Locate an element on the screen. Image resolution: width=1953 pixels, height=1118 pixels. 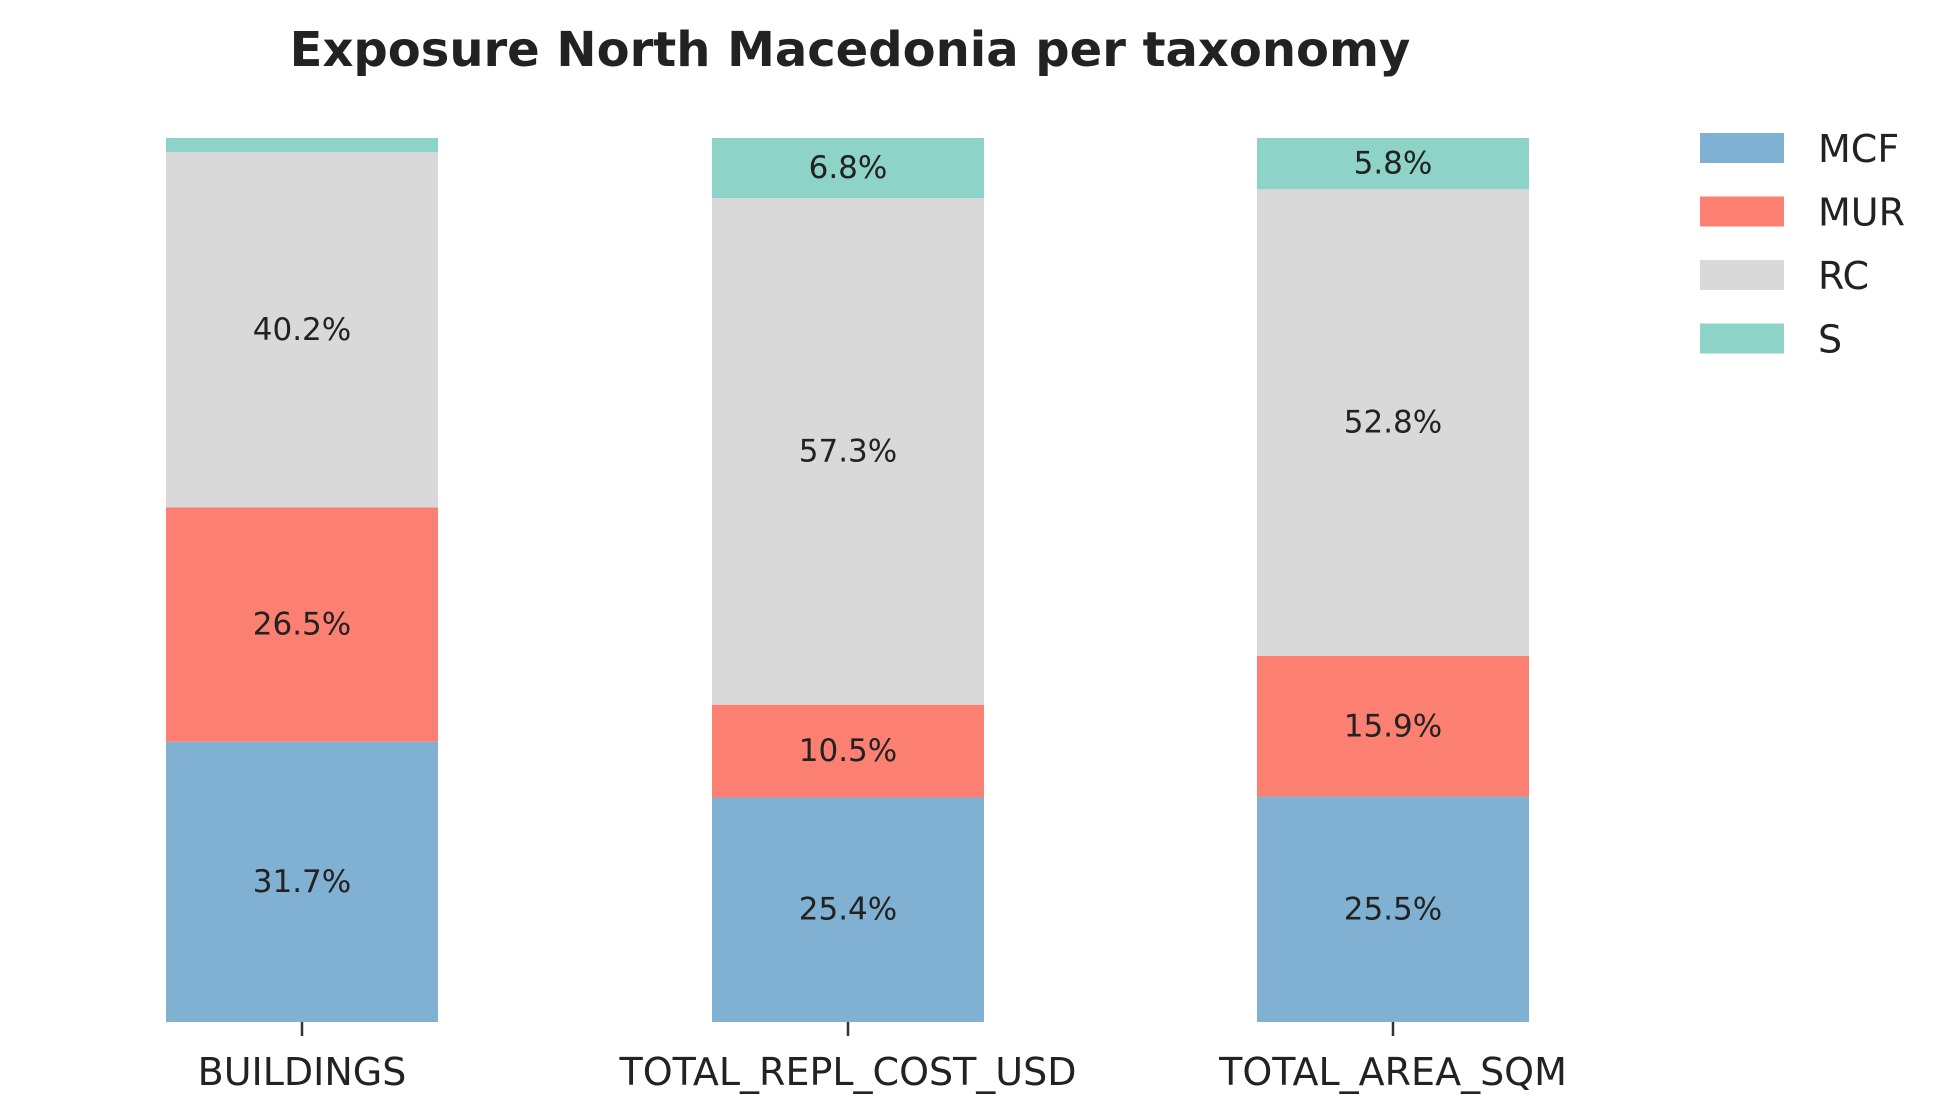
data-label: 25.5% is located at coordinates (1393, 909).